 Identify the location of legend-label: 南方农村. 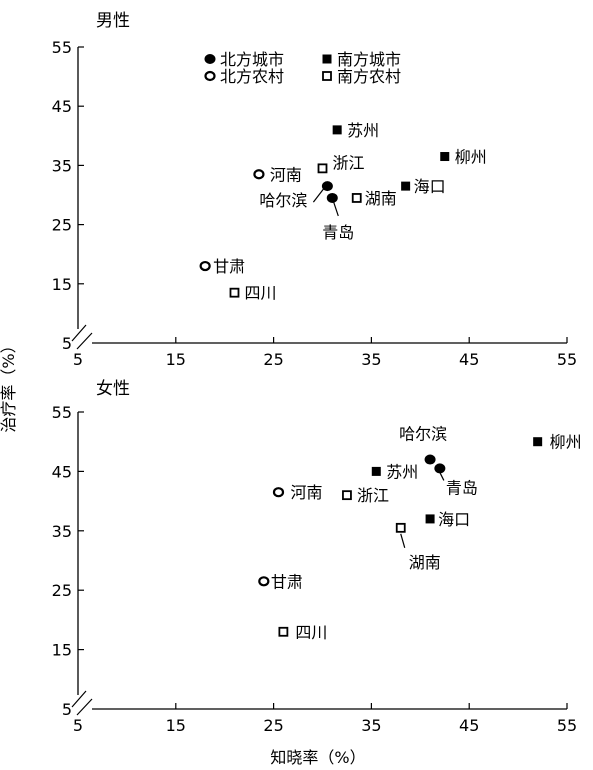
(369, 76).